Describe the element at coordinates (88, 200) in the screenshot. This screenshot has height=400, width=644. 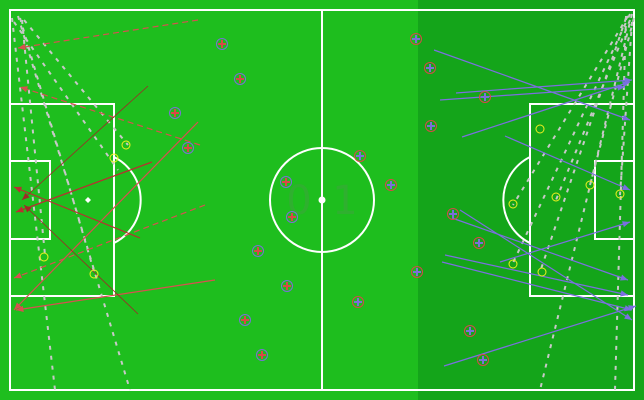
I see `ball-icon` at that location.